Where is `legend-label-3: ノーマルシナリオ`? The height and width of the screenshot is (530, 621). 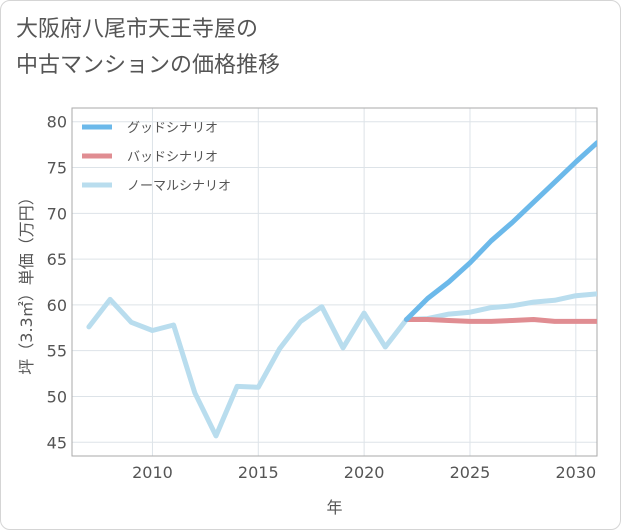 legend-label-3: ノーマルシナリオ is located at coordinates (179, 186).